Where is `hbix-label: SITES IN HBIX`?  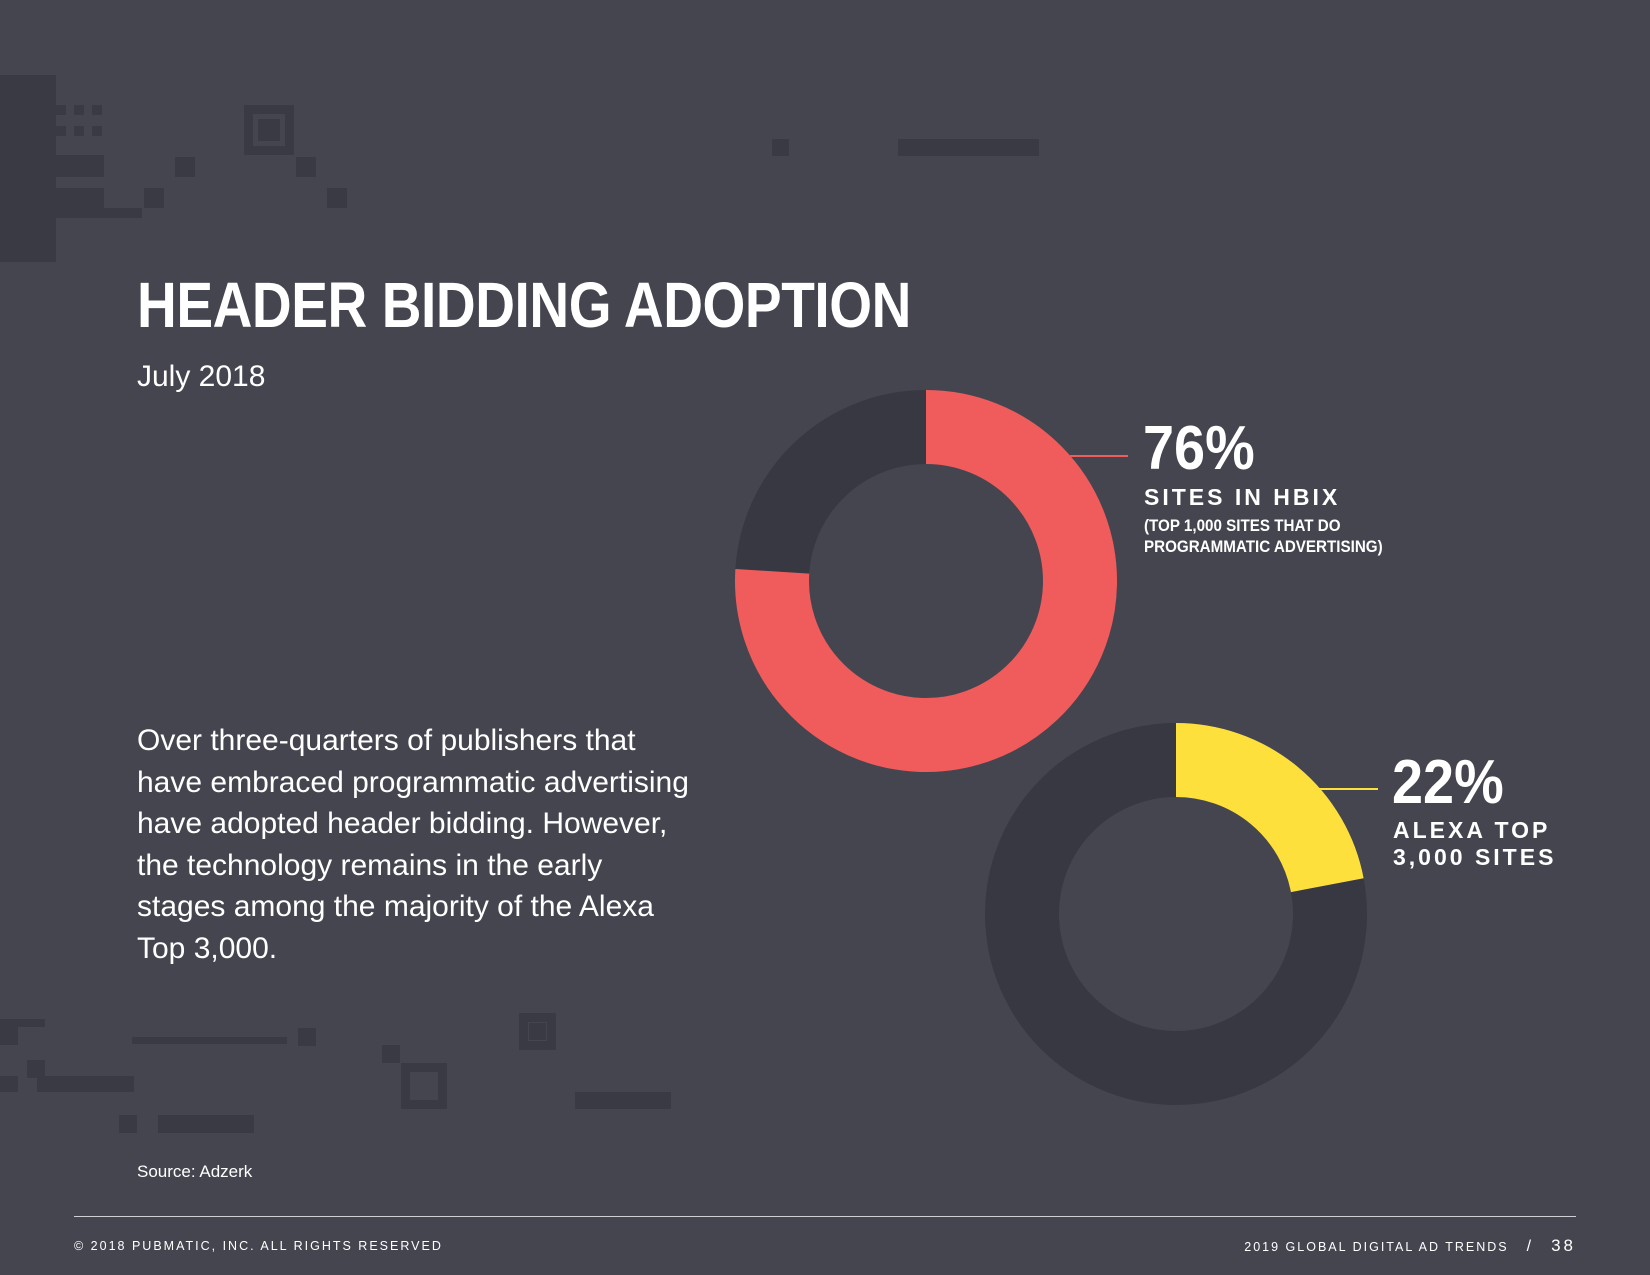
hbix-label: SITES IN HBIX is located at coordinates (1242, 497).